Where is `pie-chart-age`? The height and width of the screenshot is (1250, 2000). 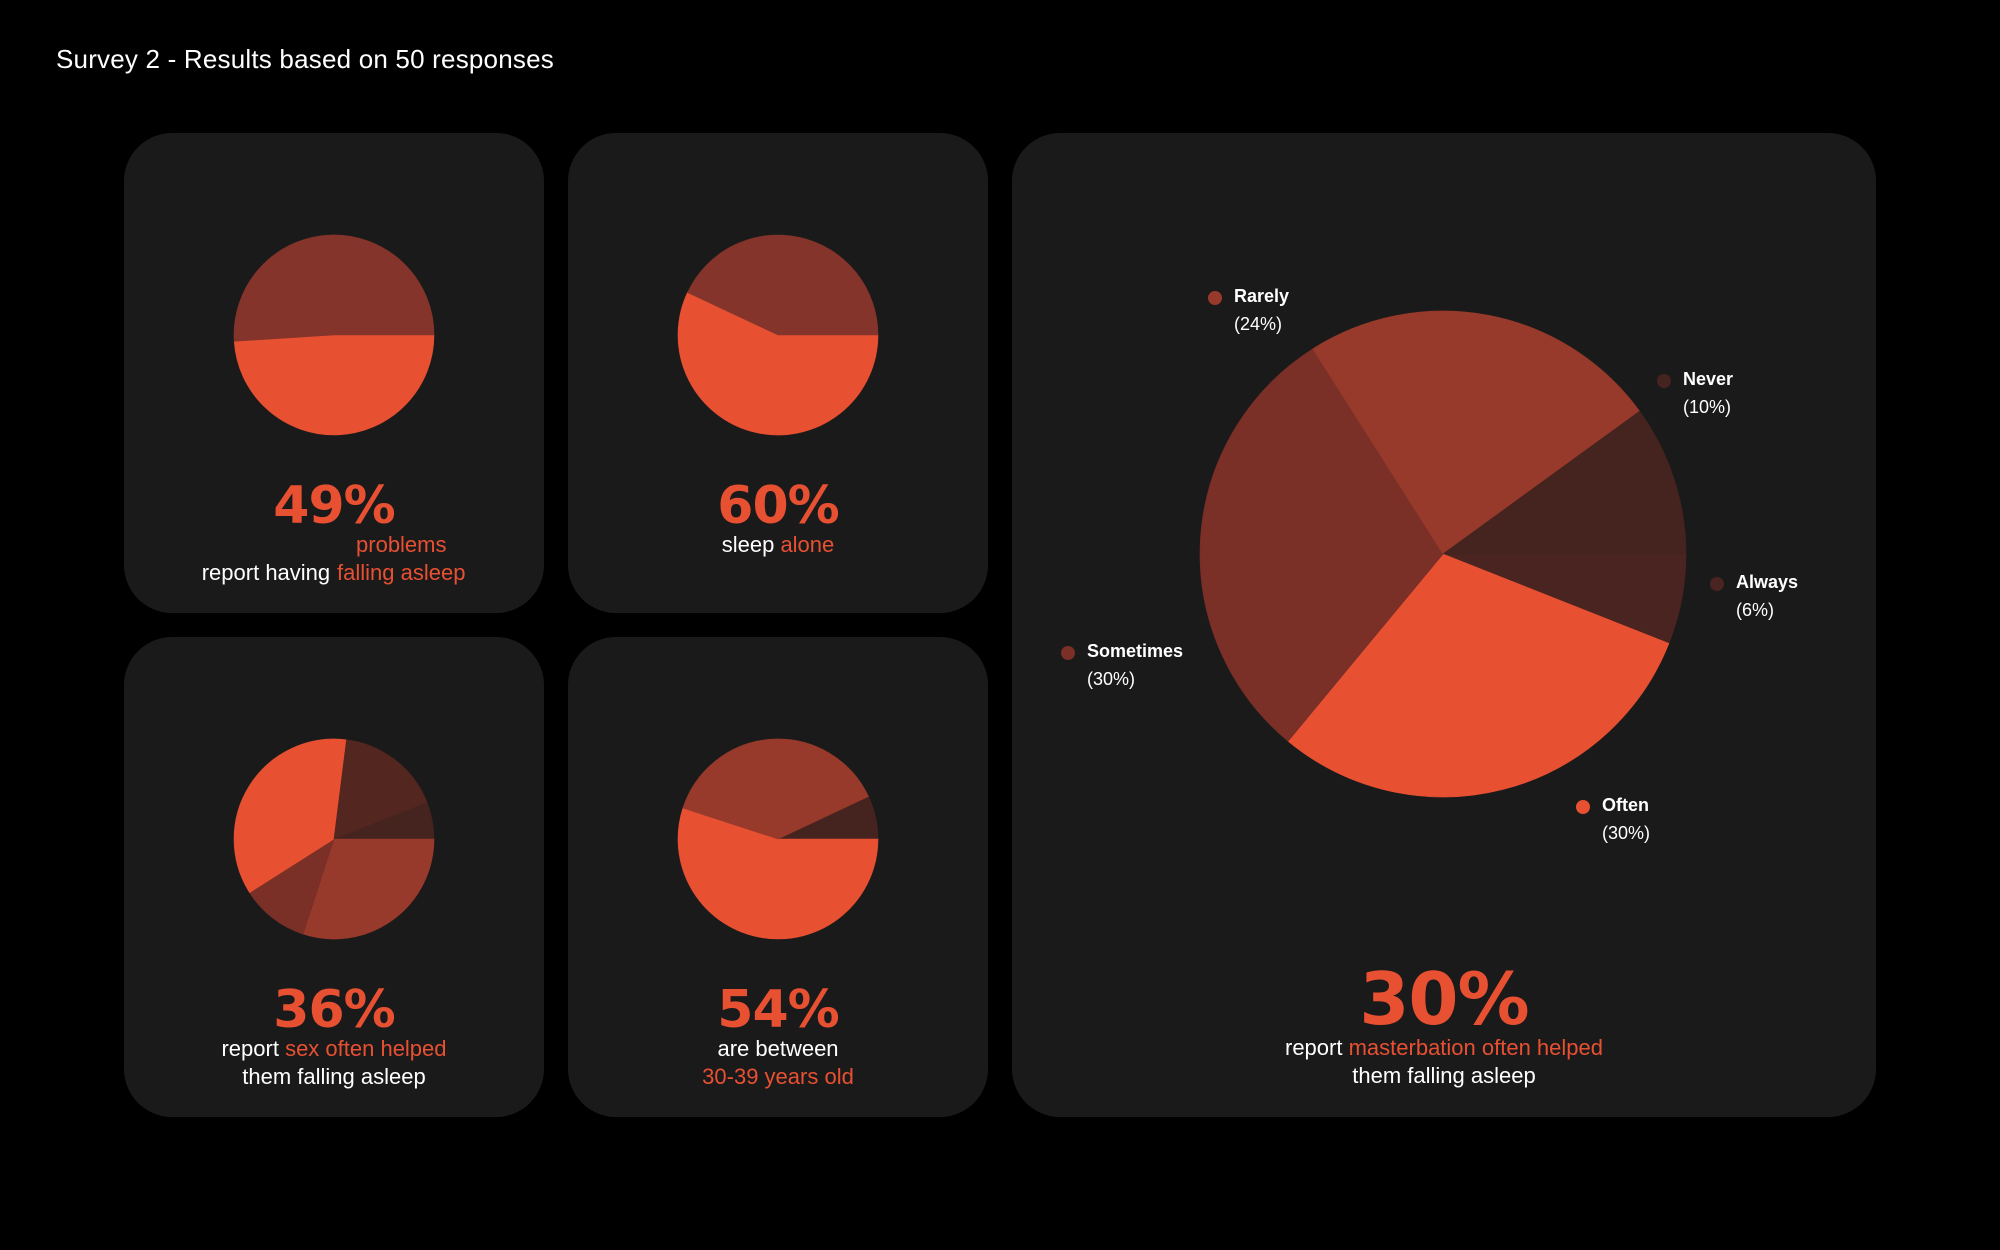 pie-chart-age is located at coordinates (778, 839).